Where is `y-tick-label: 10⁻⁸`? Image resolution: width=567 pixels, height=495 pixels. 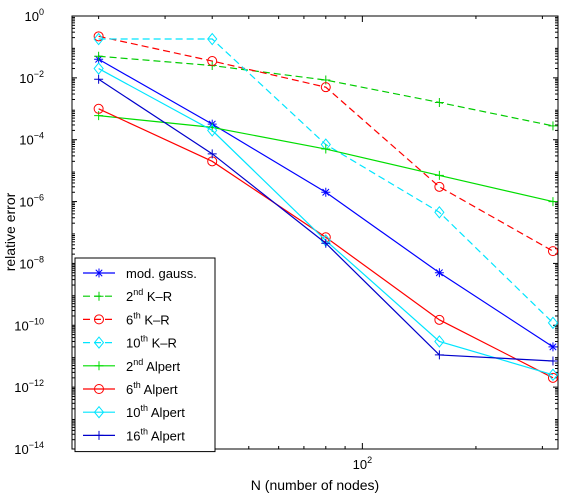 y-tick-label: 10⁻⁸ is located at coordinates (31, 262).